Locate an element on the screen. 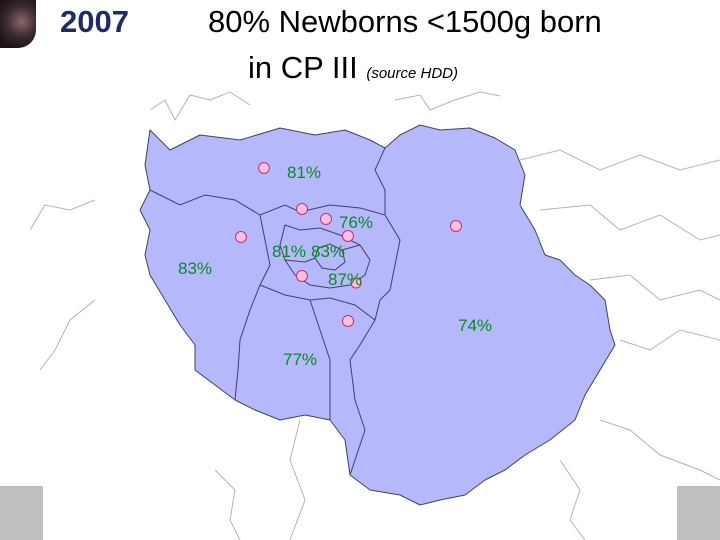 Image resolution: width=720 pixels, height=540 pixels. title-line-1: 80% Newborns <1500g born is located at coordinates (405, 21).